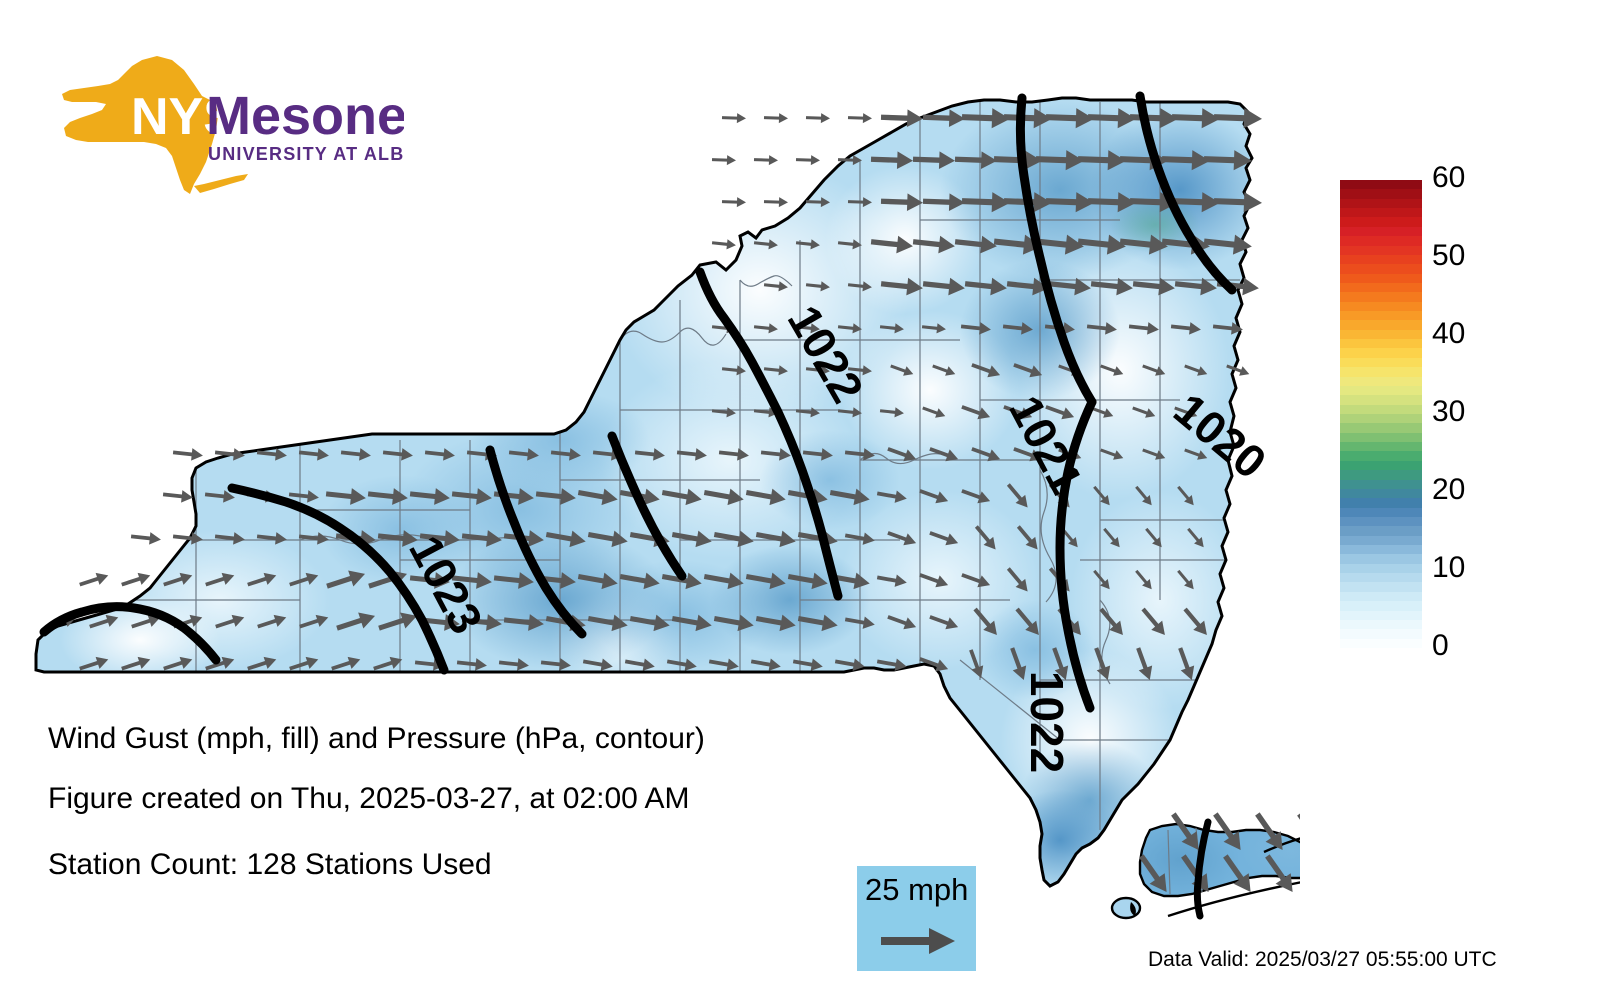 This screenshot has width=1600, height=1000. Describe the element at coordinates (647, 506) in the screenshot. I see `contour-1023-d` at that location.